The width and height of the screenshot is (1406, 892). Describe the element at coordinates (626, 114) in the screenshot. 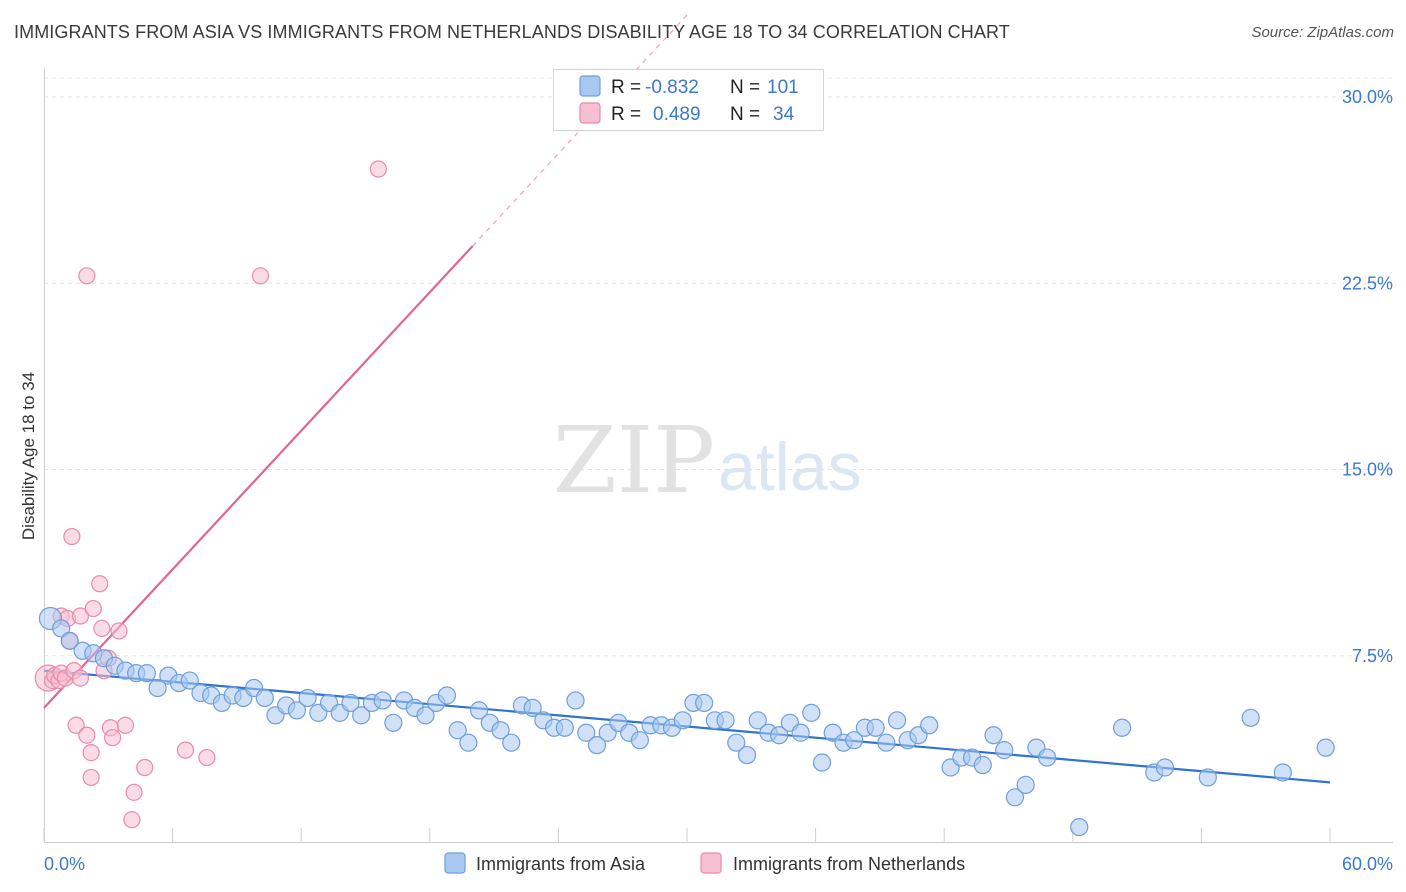

I see `netherlands-r-label: R =` at that location.